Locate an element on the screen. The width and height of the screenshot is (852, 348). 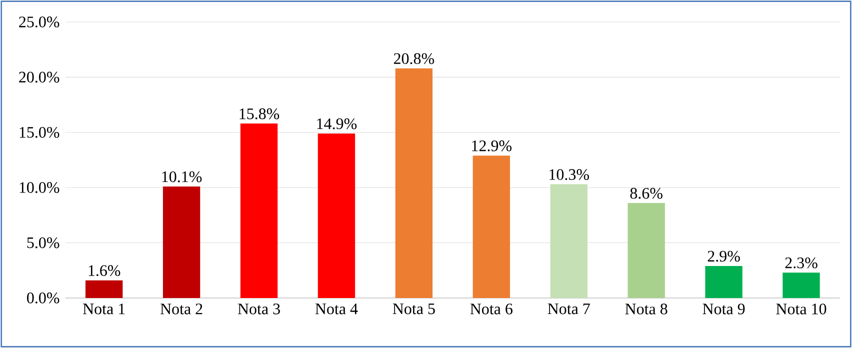
x-tick-label: Nota 5 is located at coordinates (413, 309).